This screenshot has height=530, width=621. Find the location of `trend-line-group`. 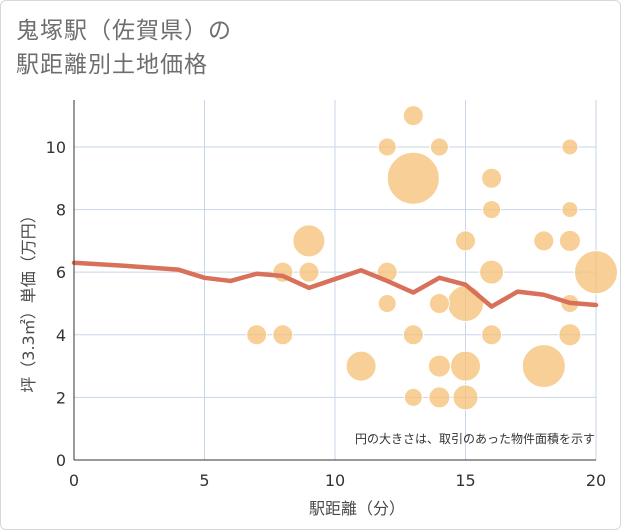

trend-line-group is located at coordinates (335, 284).